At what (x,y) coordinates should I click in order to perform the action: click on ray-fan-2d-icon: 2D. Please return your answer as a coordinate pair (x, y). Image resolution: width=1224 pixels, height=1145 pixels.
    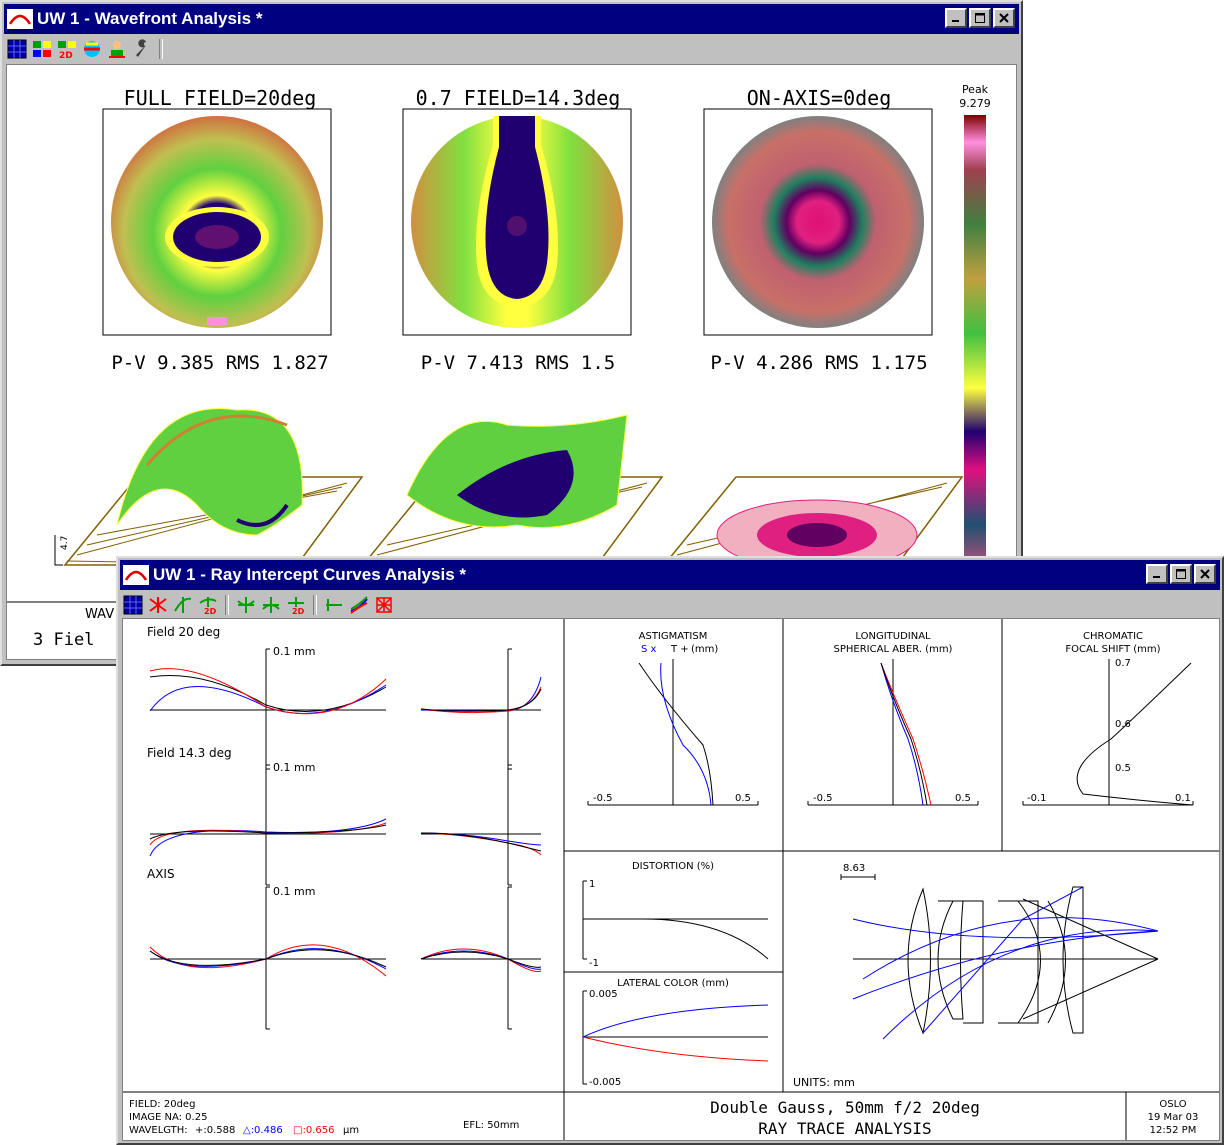
    Looking at the image, I should click on (208, 605).